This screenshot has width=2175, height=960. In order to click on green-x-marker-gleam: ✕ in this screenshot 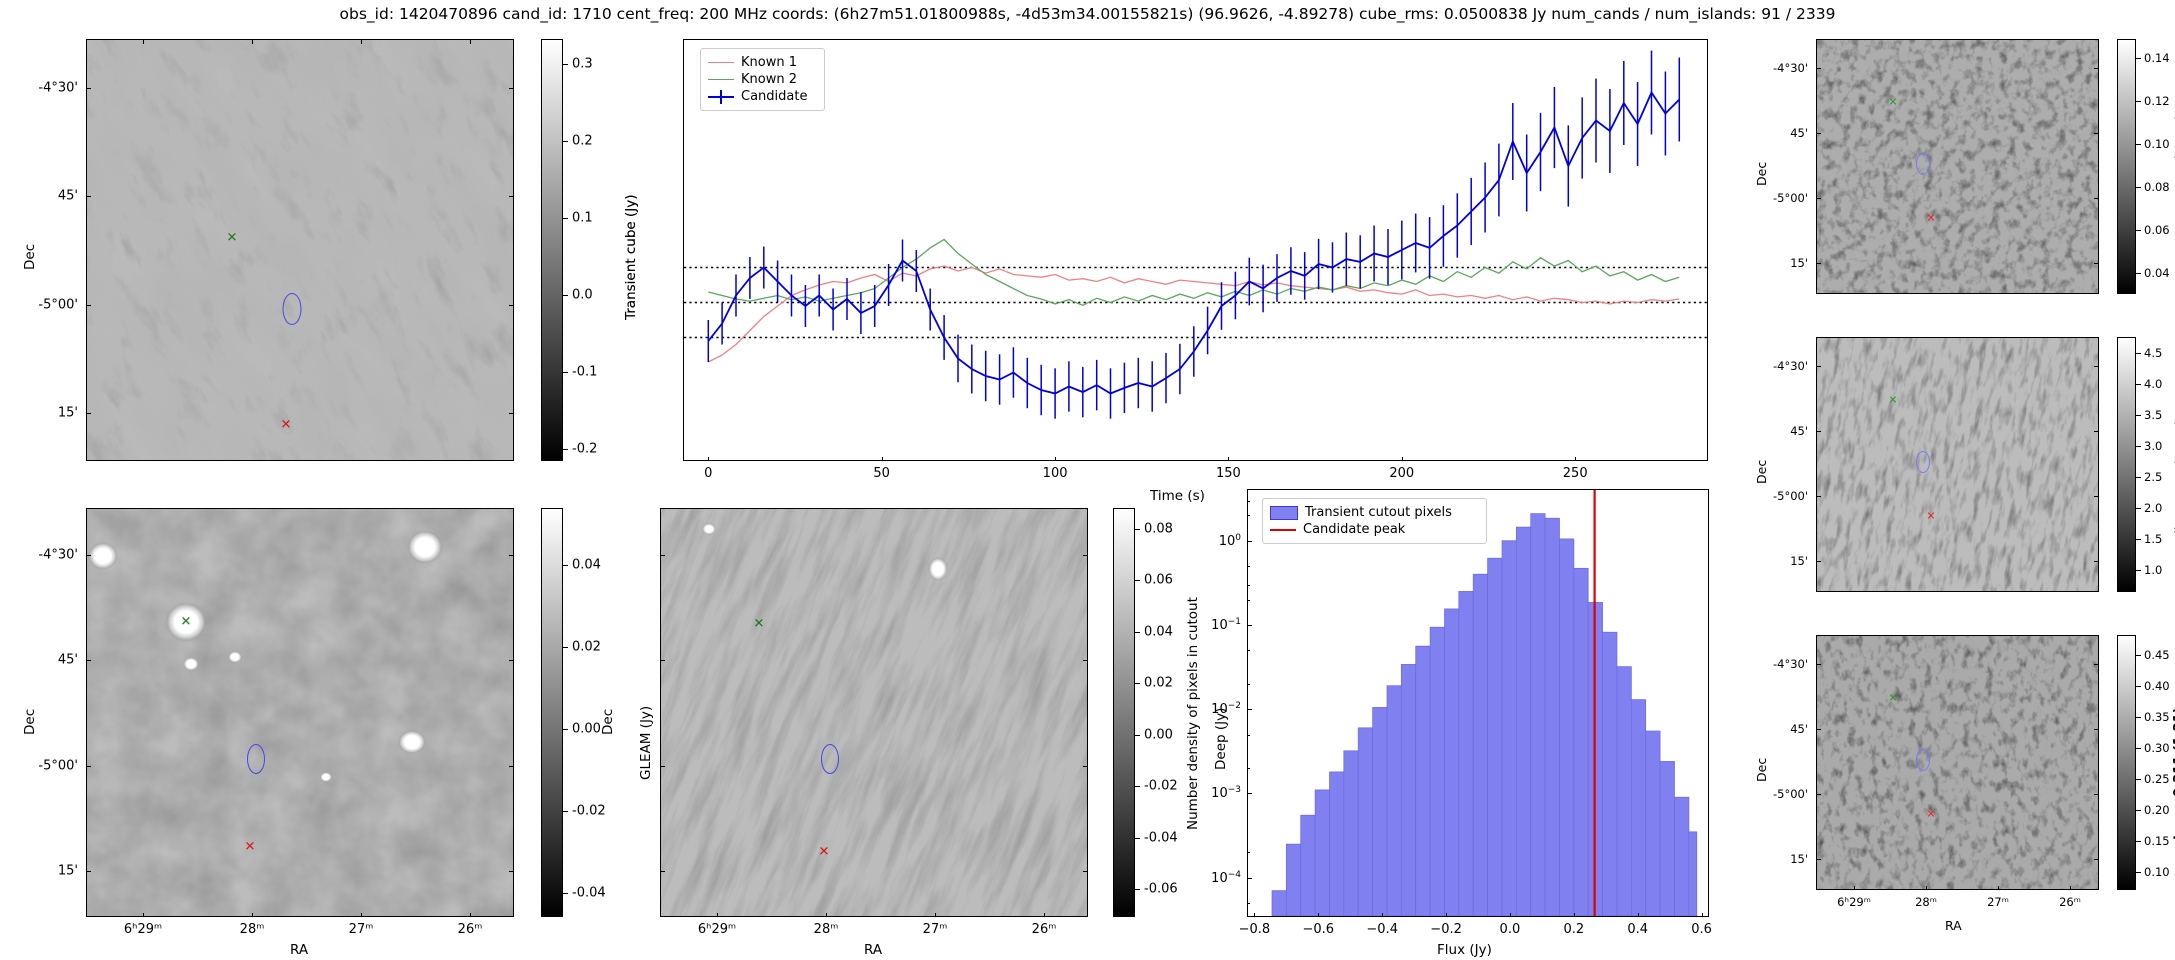, I will do `click(186, 622)`.